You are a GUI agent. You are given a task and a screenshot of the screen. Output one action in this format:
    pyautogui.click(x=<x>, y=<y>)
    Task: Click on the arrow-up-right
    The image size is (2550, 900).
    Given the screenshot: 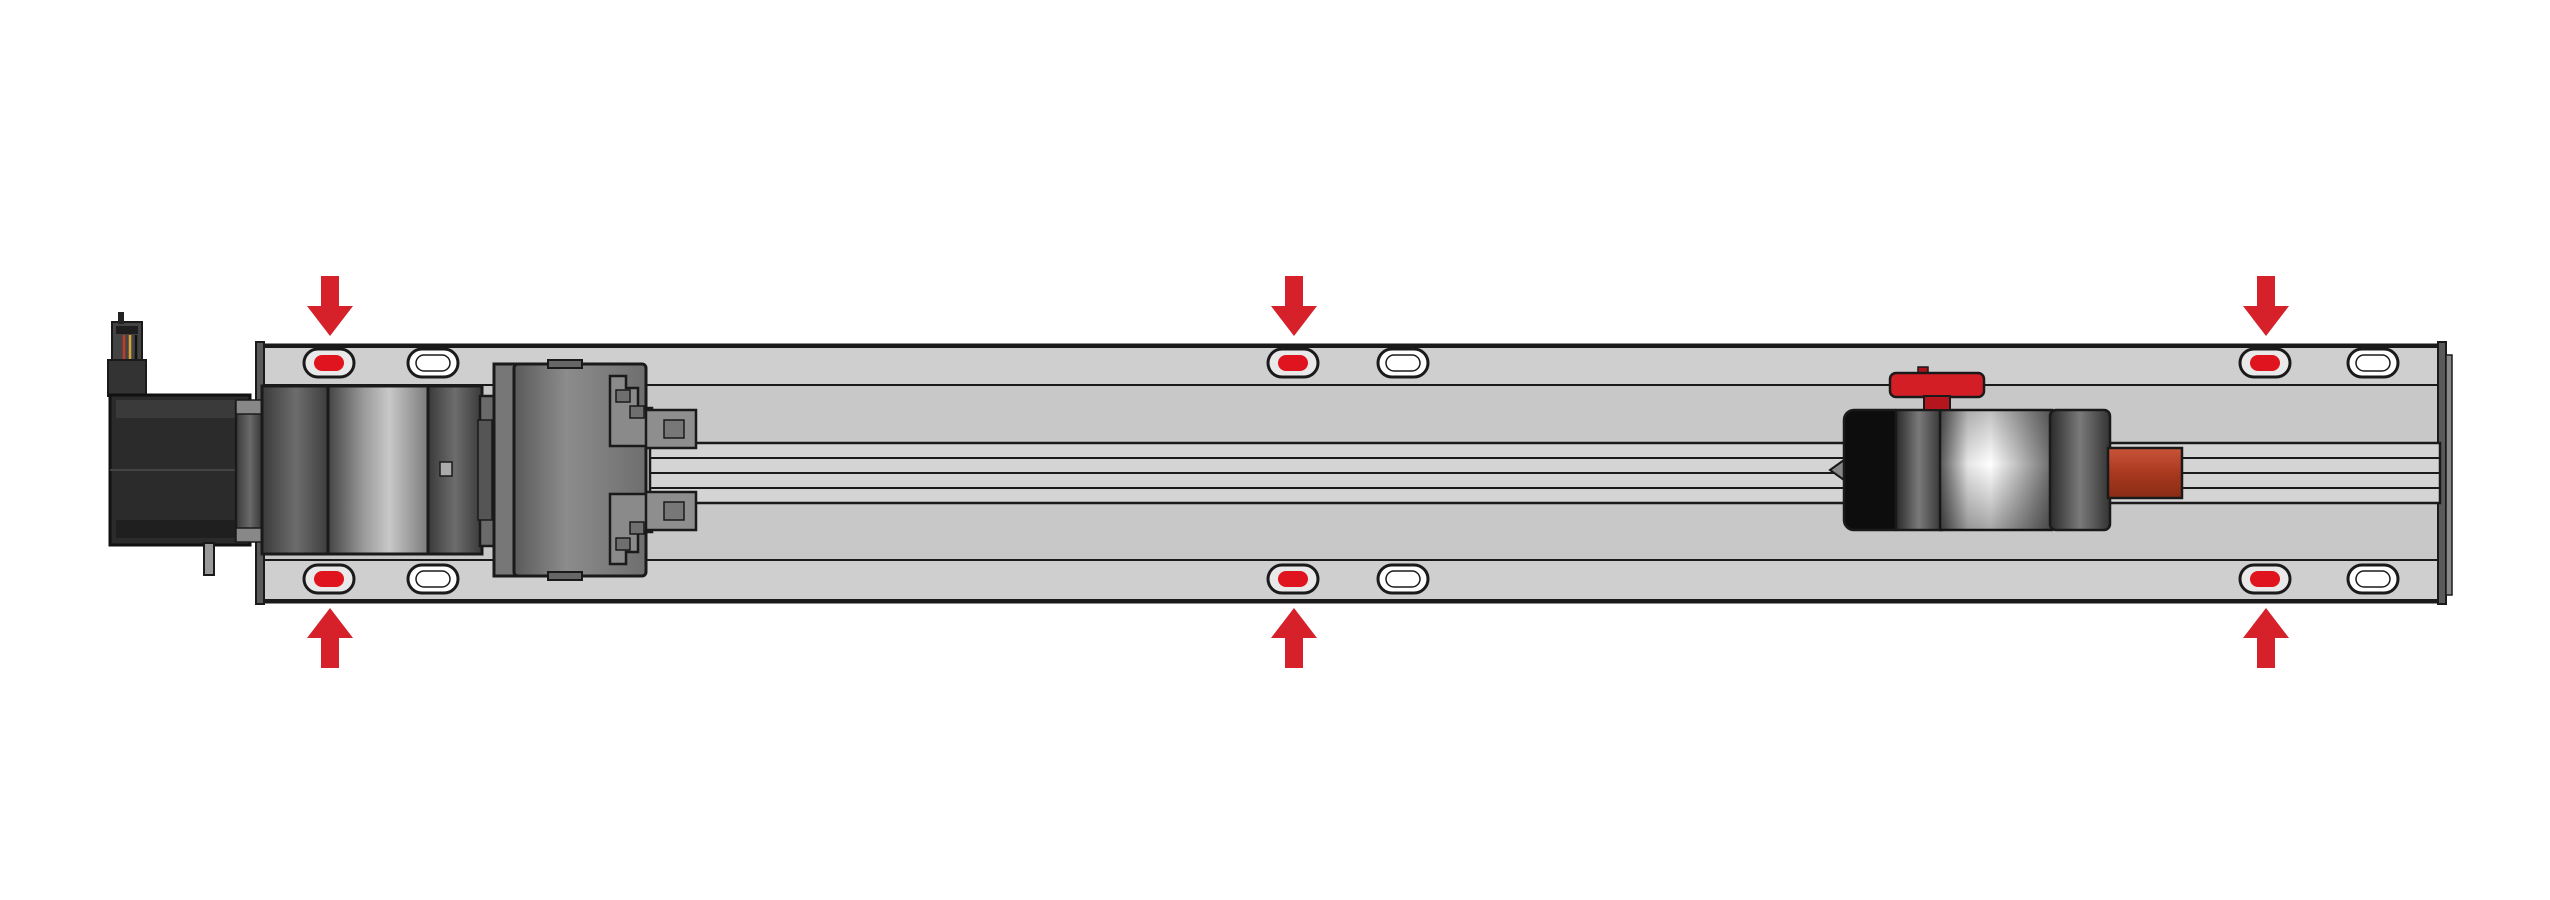 What is the action you would take?
    pyautogui.click(x=2266, y=638)
    